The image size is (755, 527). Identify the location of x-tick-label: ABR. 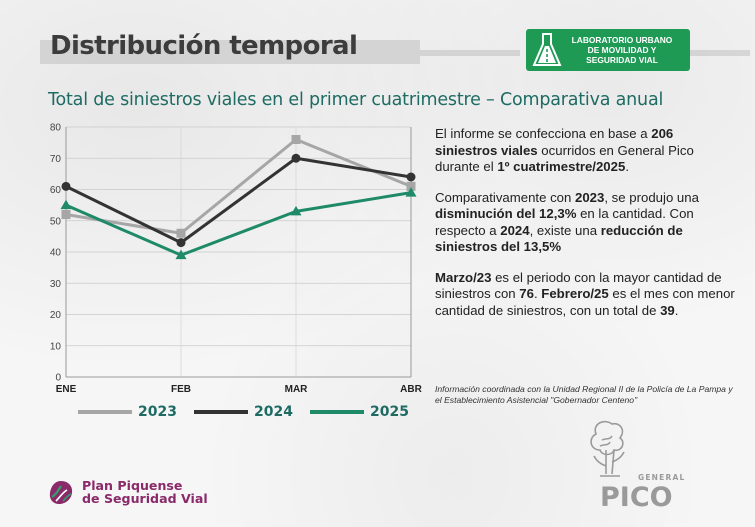
(411, 389).